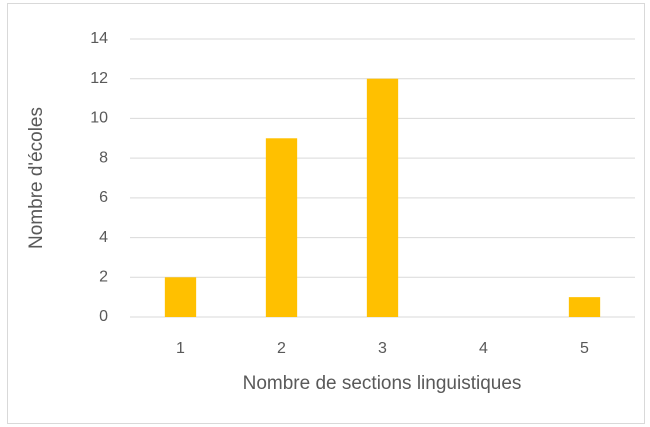 Image resolution: width=650 pixels, height=427 pixels. What do you see at coordinates (99, 78) in the screenshot?
I see `y-tick-label: 12` at bounding box center [99, 78].